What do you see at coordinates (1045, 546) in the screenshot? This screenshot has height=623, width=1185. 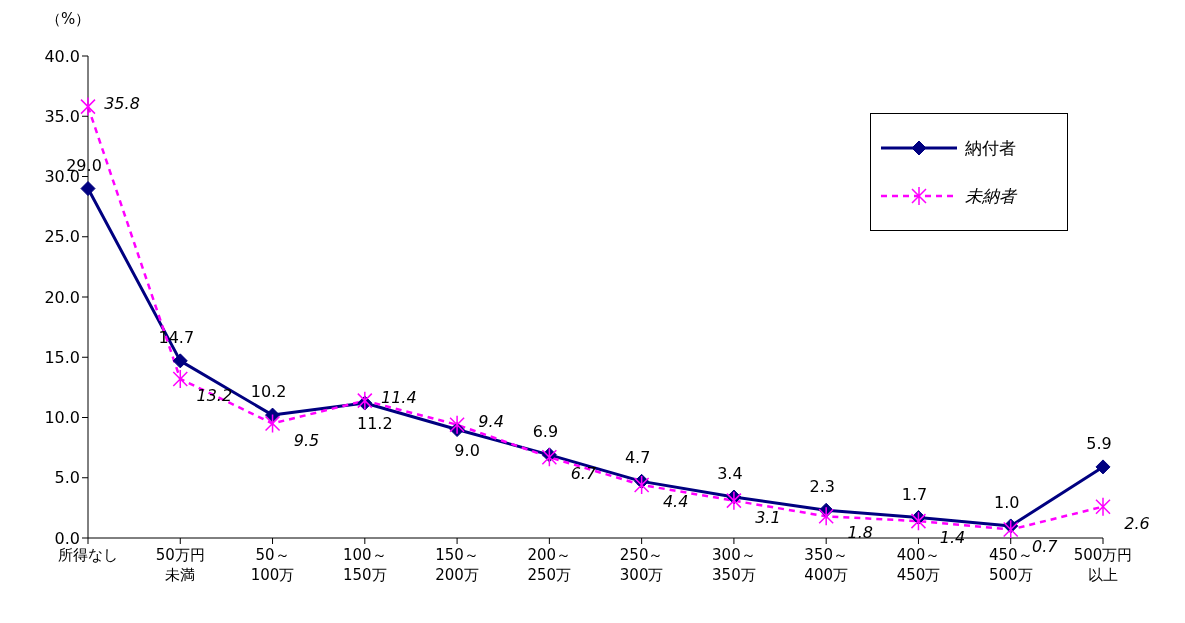 I see `data-label: 0.7` at bounding box center [1045, 546].